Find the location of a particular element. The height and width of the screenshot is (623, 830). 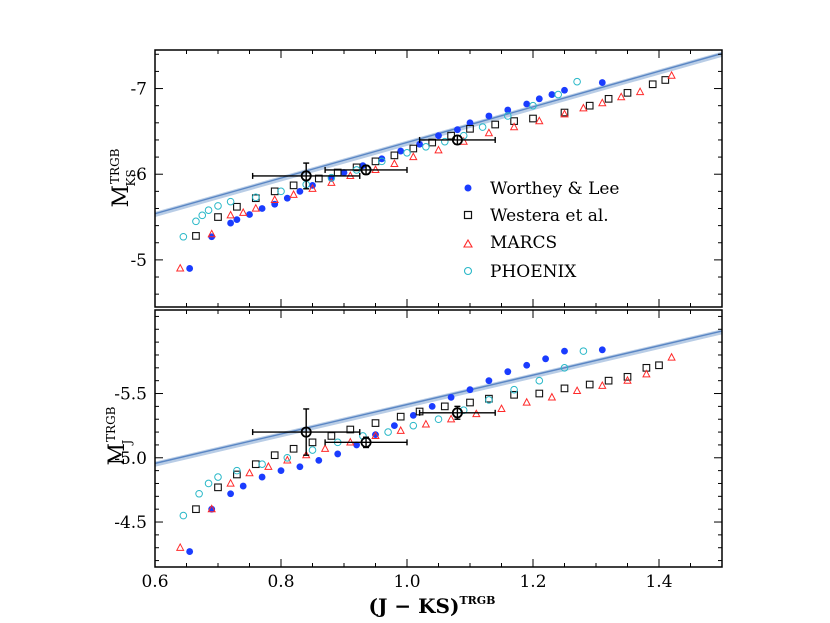

x-tick-label: 0.6 is located at coordinates (154, 582).